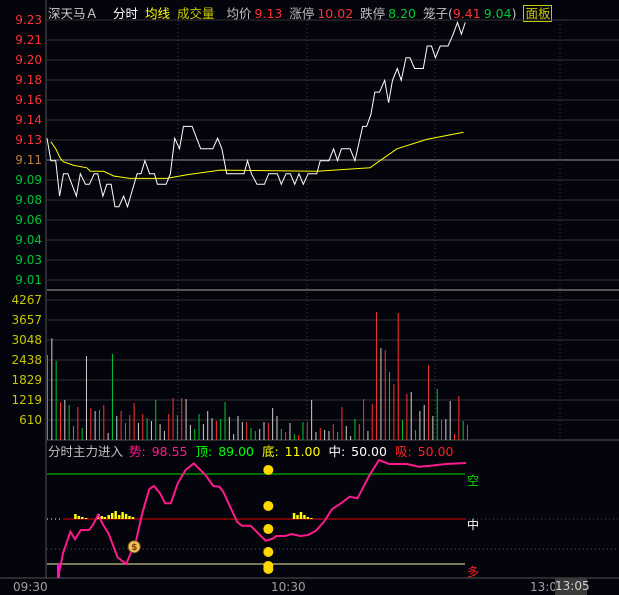 Image resolution: width=619 pixels, height=595 pixels. I want to click on price-axis-label: 9.04, so click(28, 240).